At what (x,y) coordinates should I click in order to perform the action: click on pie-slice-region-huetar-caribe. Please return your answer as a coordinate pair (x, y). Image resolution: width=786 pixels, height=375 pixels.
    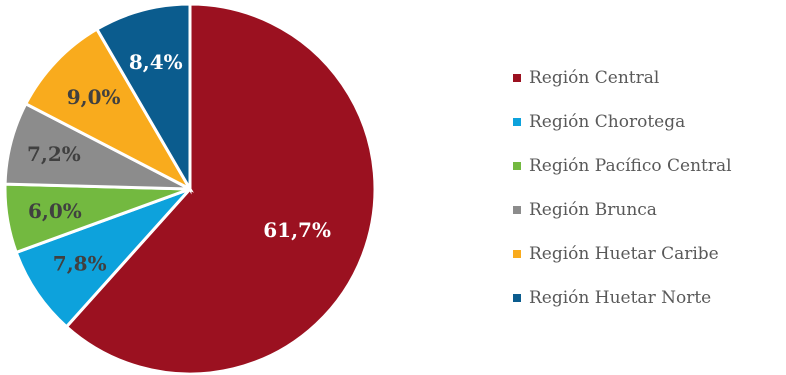
    Looking at the image, I should click on (108, 110).